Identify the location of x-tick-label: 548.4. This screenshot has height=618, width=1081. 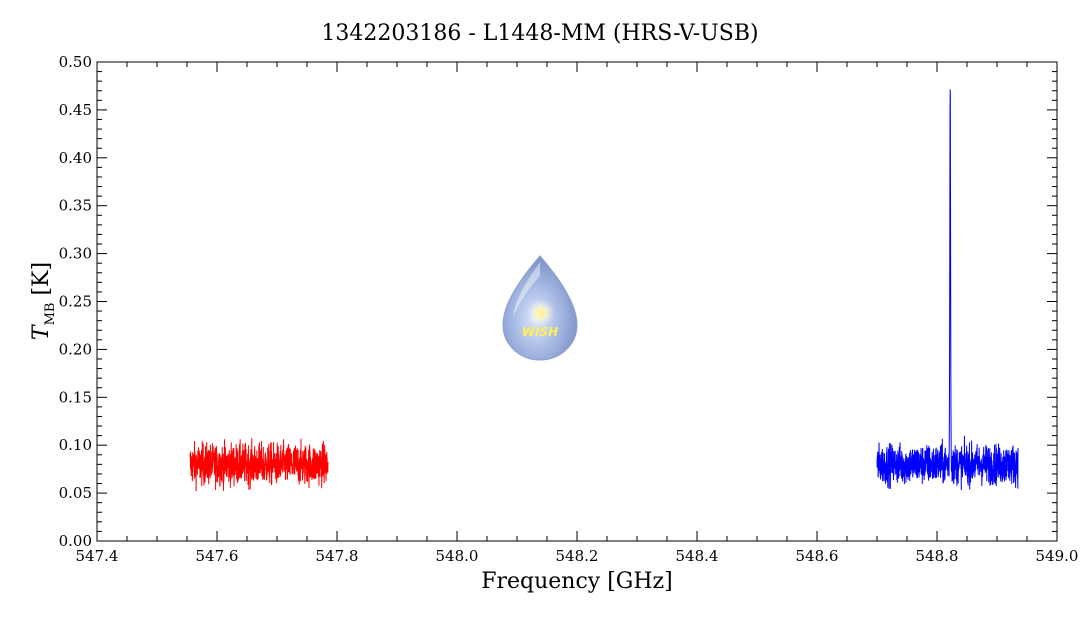
(697, 556).